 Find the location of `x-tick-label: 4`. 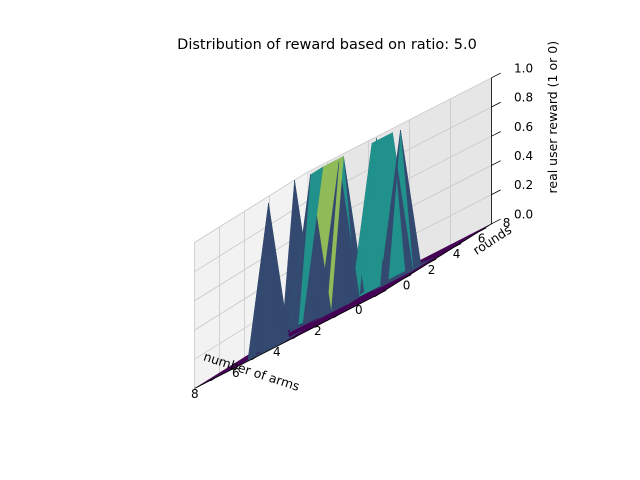

x-tick-label: 4 is located at coordinates (277, 352).